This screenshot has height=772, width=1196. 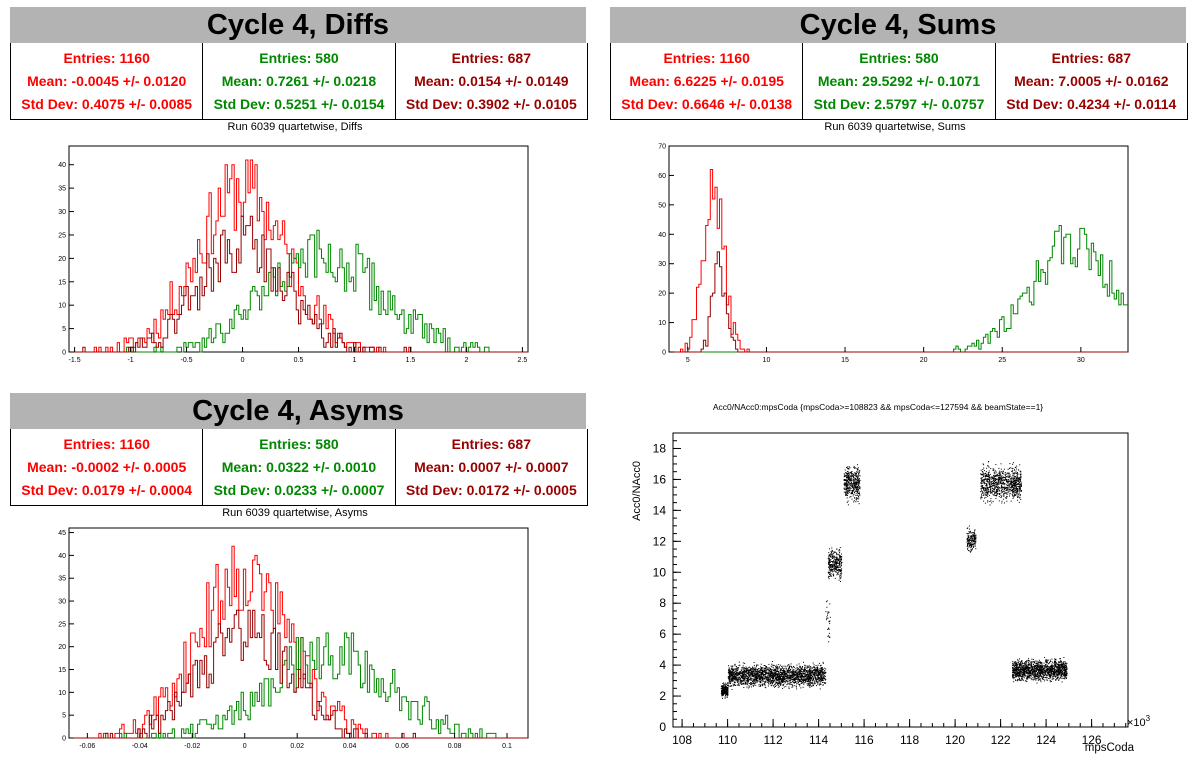 What do you see at coordinates (140, 746) in the screenshot?
I see `x-tick-label: -0.04` at bounding box center [140, 746].